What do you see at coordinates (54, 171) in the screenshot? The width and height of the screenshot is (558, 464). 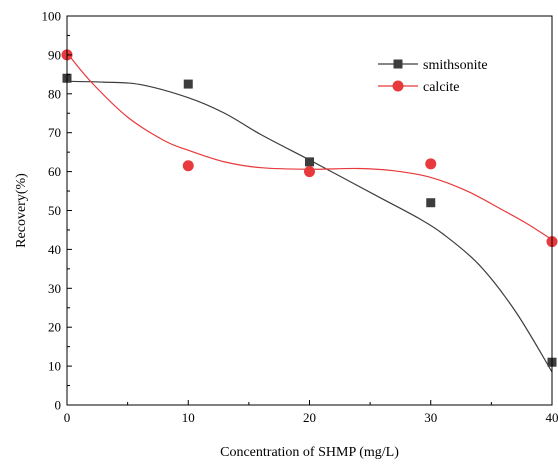 I see `y-tick-label: 60` at bounding box center [54, 171].